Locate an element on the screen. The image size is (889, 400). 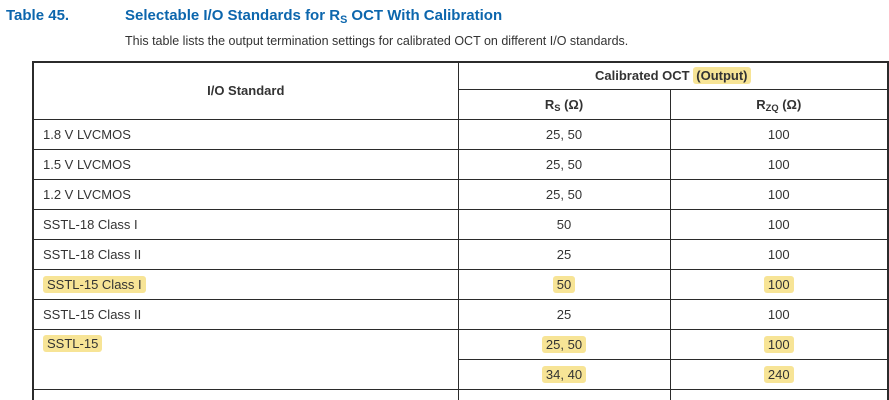
table-row: SSTL-18 Class II 25 100 is located at coordinates (460, 254).